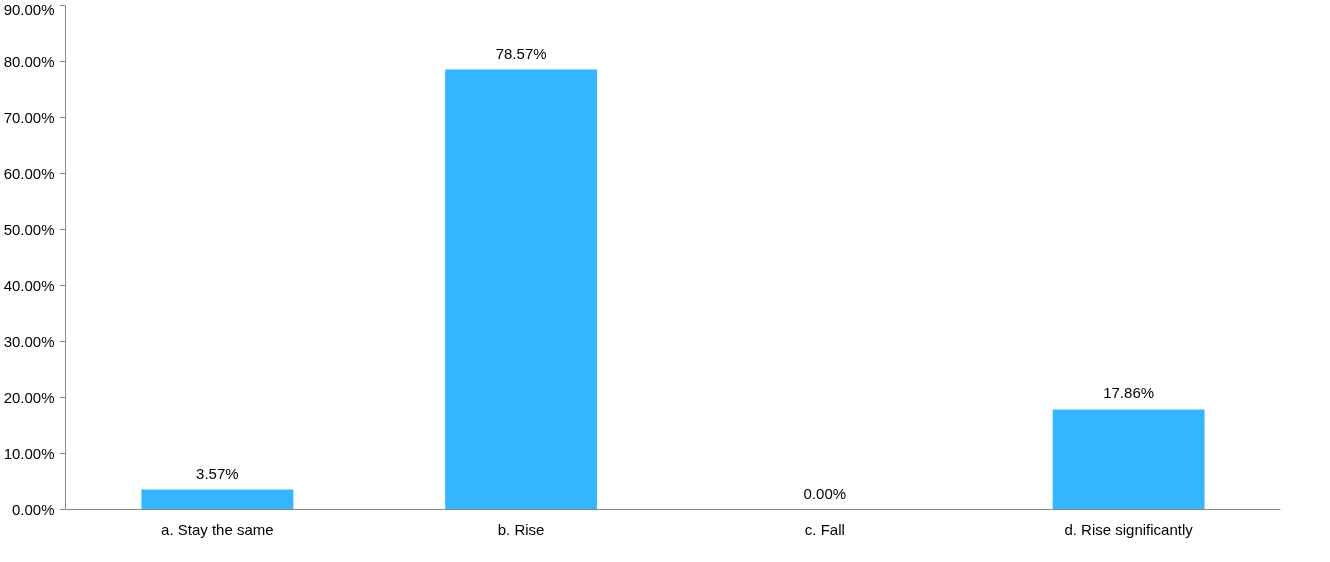 The height and width of the screenshot is (562, 1330). I want to click on x-tick-label: b. Rise, so click(521, 529).